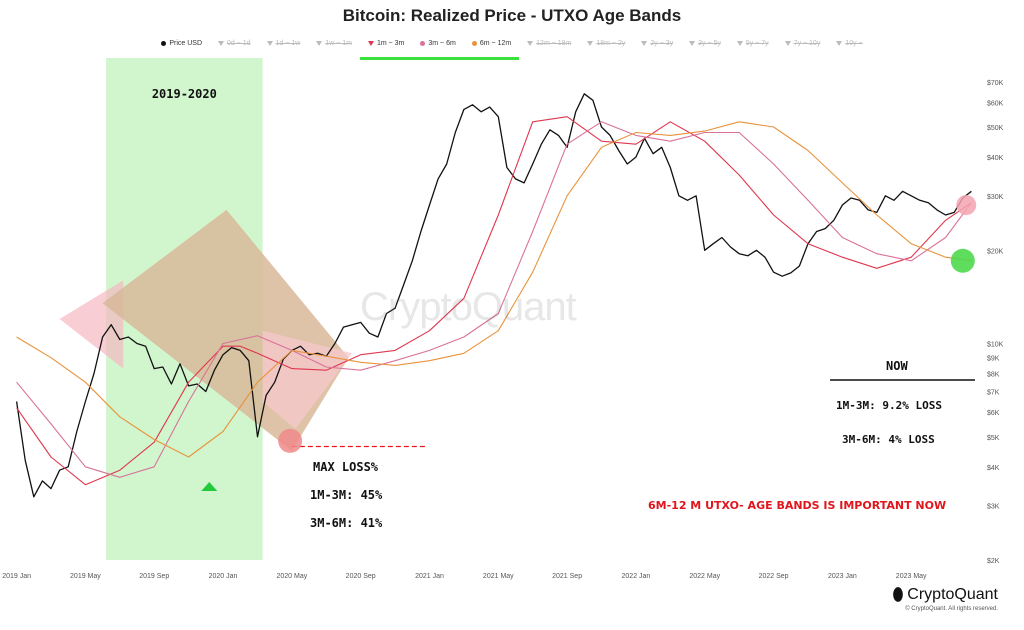  I want to click on x-tick-label: 2022 Sep, so click(774, 576).